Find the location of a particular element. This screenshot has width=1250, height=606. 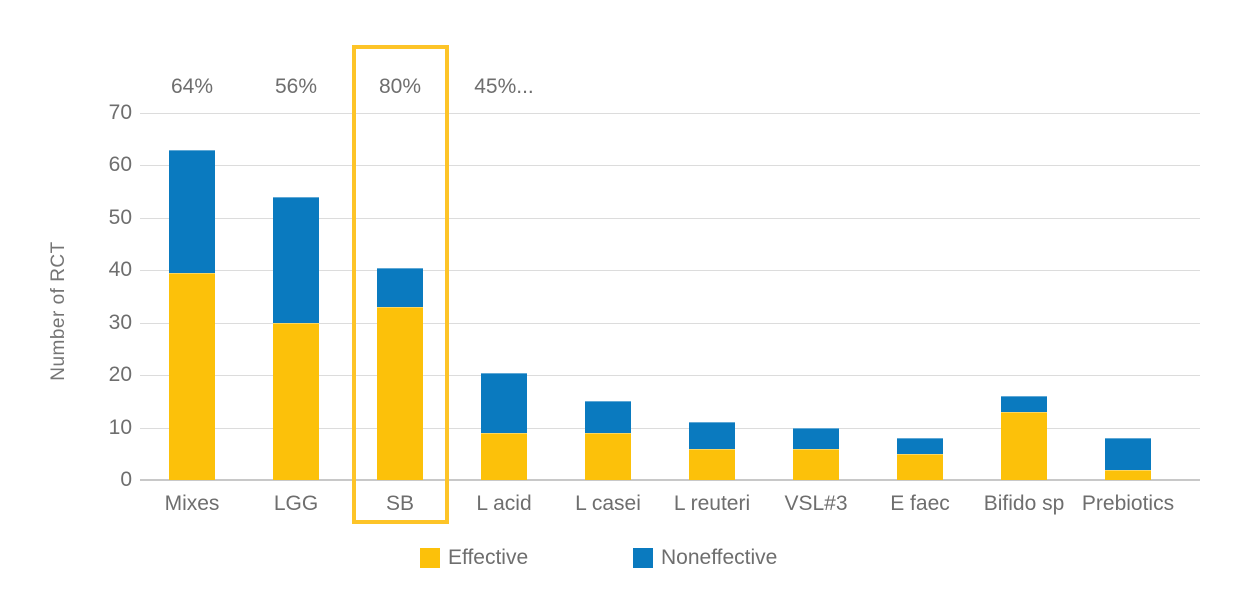

y-tick-label: 70 is located at coordinates (120, 112).